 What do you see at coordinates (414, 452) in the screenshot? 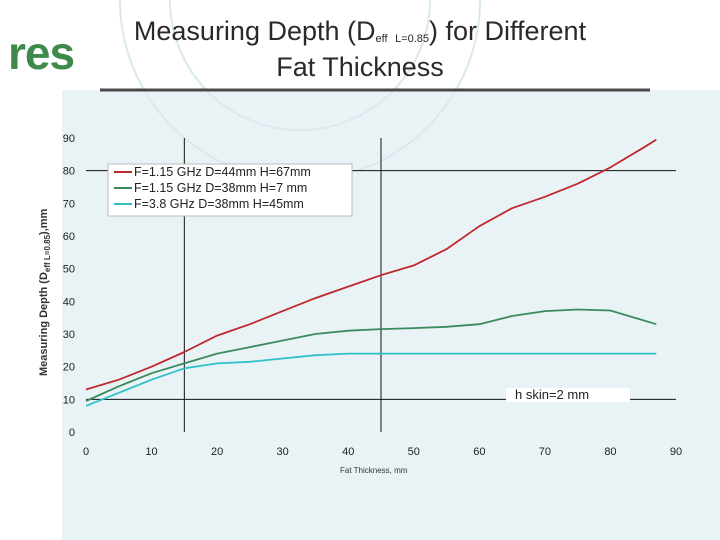
I see `x-tick-label: 50` at bounding box center [414, 452].